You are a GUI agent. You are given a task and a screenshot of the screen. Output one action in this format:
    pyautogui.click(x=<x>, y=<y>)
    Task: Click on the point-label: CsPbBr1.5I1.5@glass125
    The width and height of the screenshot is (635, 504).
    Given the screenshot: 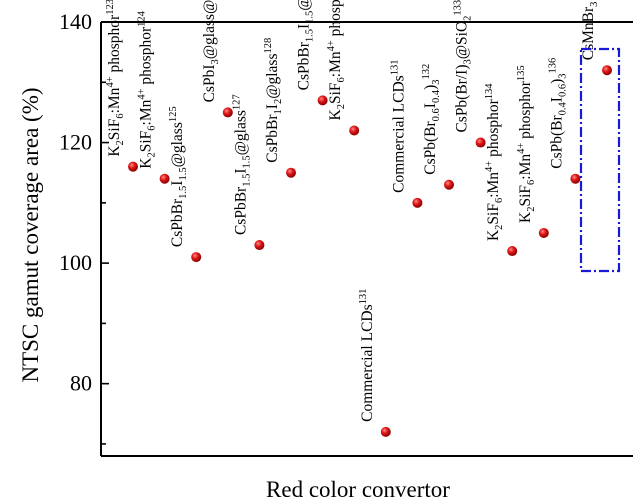 What is the action you would take?
    pyautogui.click(x=178, y=176)
    